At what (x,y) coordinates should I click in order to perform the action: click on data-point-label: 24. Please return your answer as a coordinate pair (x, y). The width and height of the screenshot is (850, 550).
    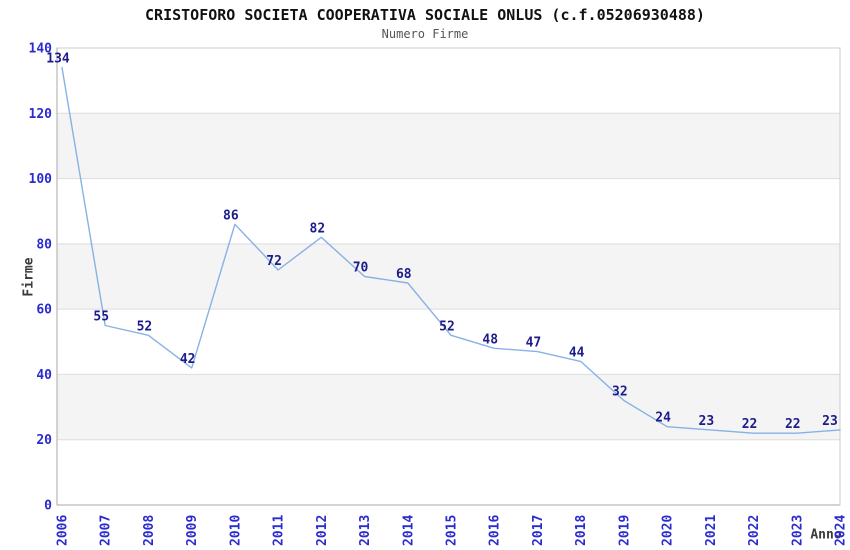
    Looking at the image, I should click on (663, 418).